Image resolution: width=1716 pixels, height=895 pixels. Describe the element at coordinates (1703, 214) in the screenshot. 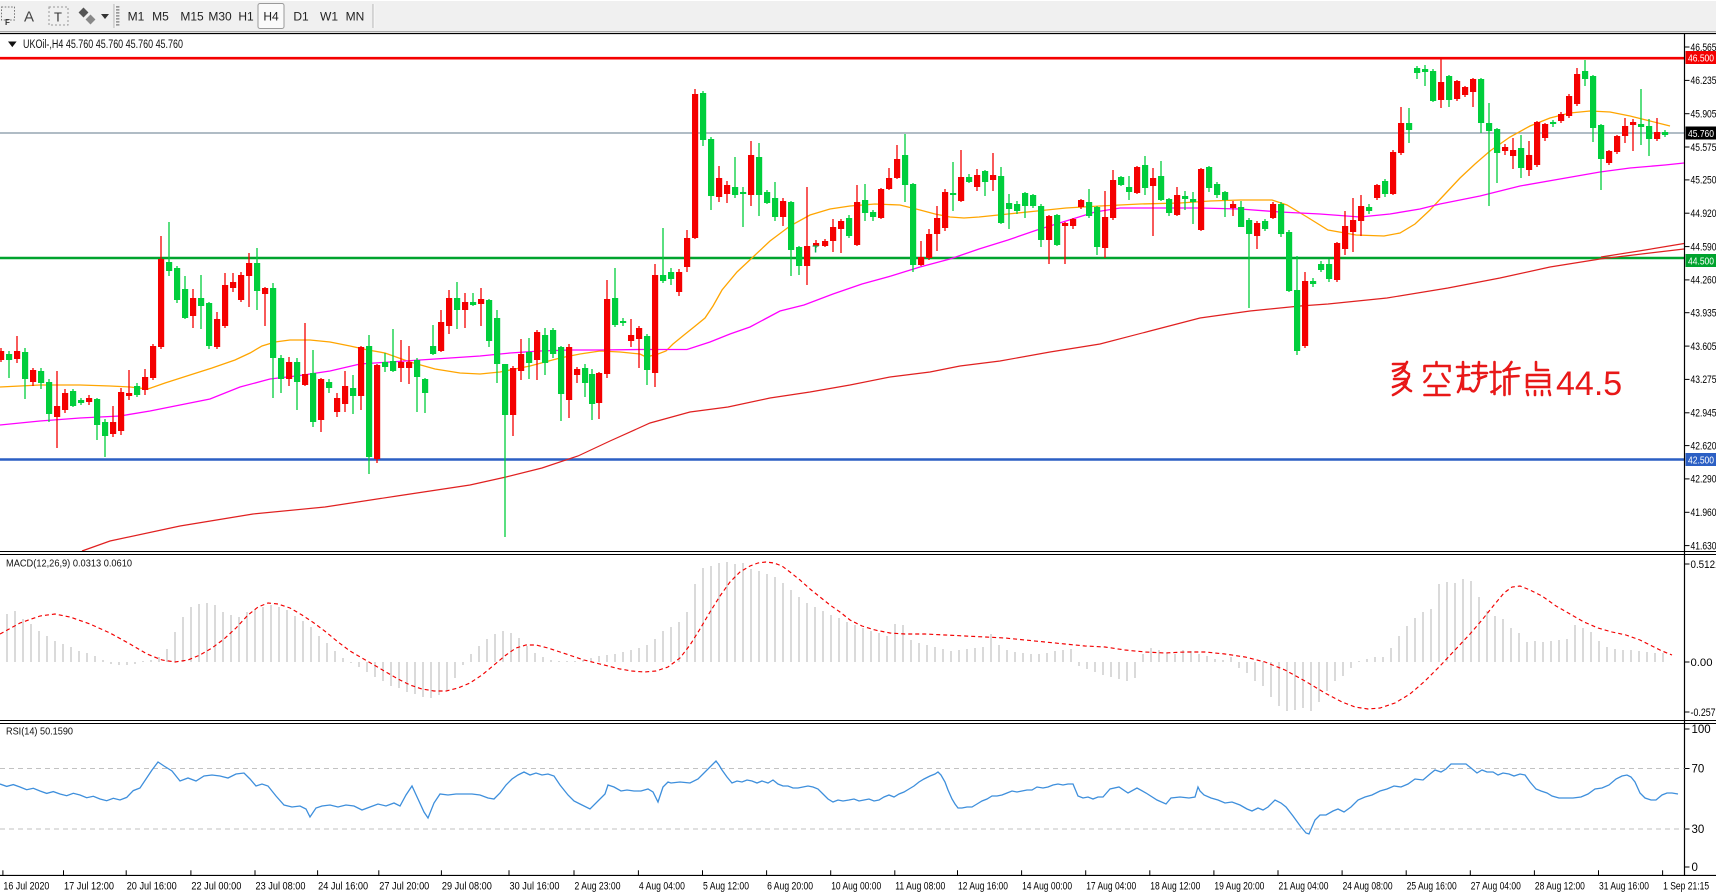

I see `svg-text: 44.920` at that location.